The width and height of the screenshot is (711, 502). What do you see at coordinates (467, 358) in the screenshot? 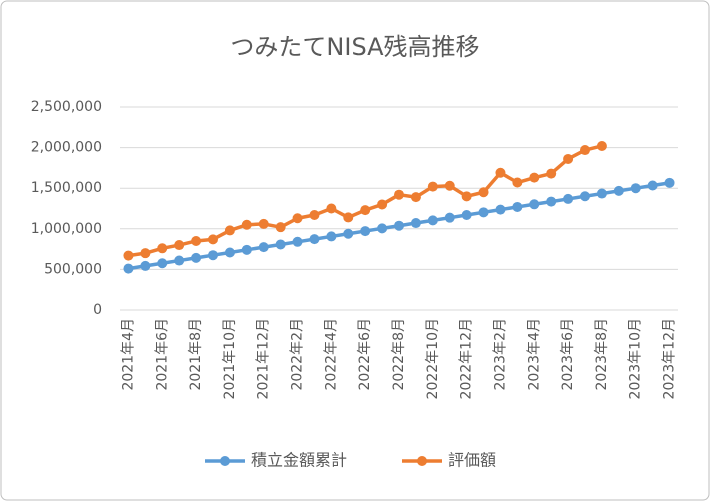
I see `x-tick-label: 2022年12月` at bounding box center [467, 358].